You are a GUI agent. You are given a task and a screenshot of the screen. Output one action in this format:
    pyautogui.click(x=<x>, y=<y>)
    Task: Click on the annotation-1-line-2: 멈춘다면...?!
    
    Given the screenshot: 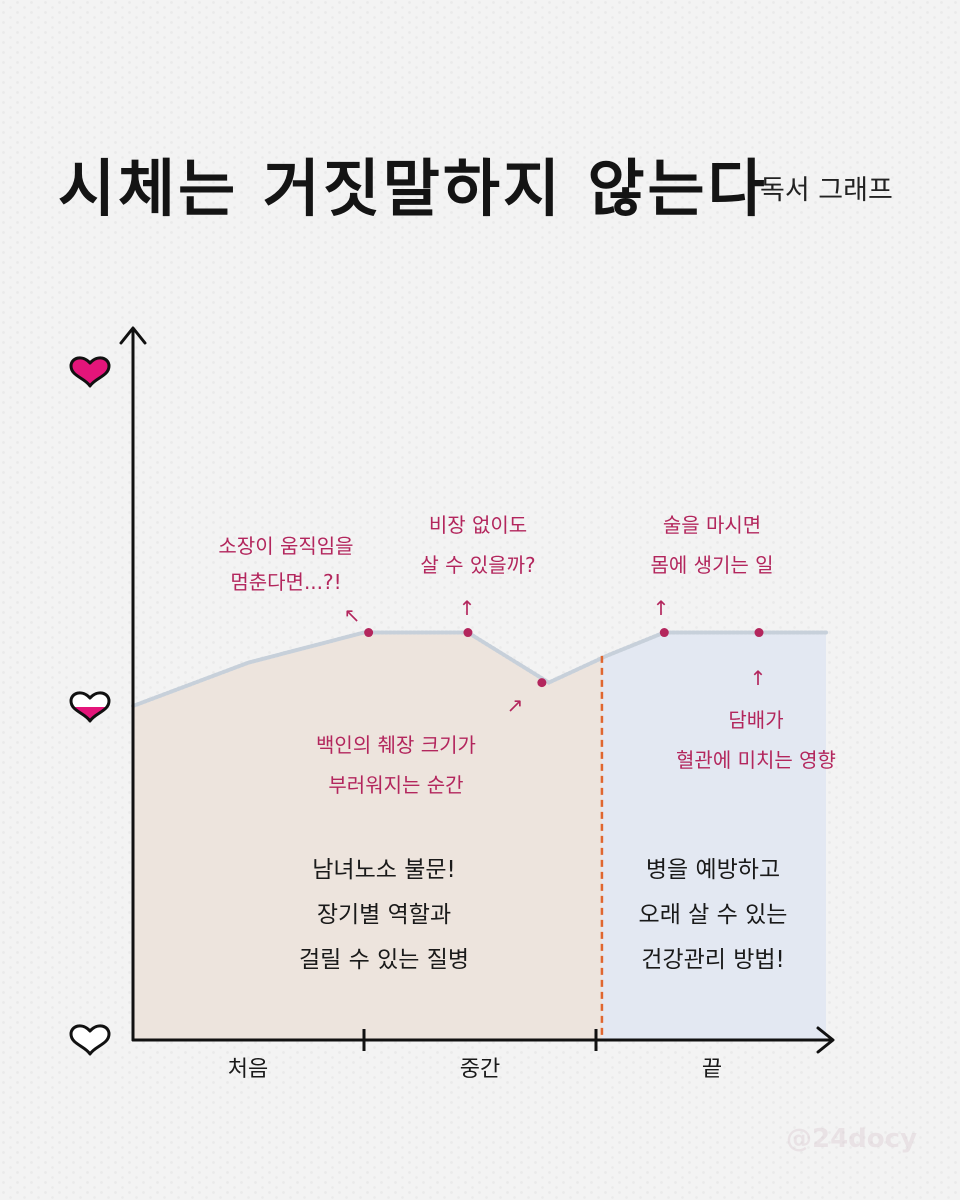 What is the action you would take?
    pyautogui.click(x=285, y=582)
    